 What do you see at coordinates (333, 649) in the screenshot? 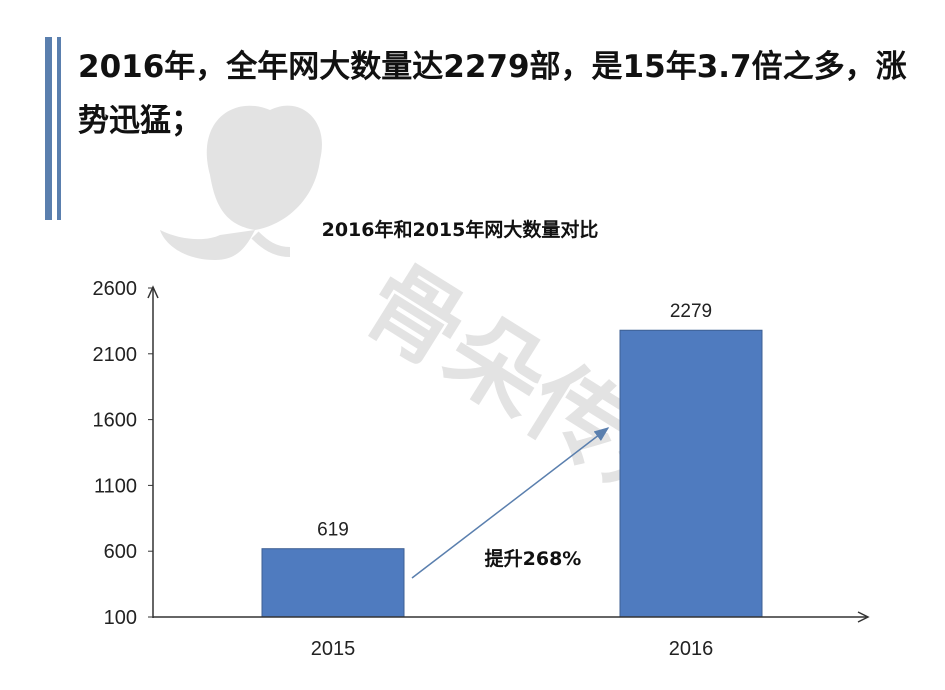
I see `x-tick-label-2015: 2015` at bounding box center [333, 649].